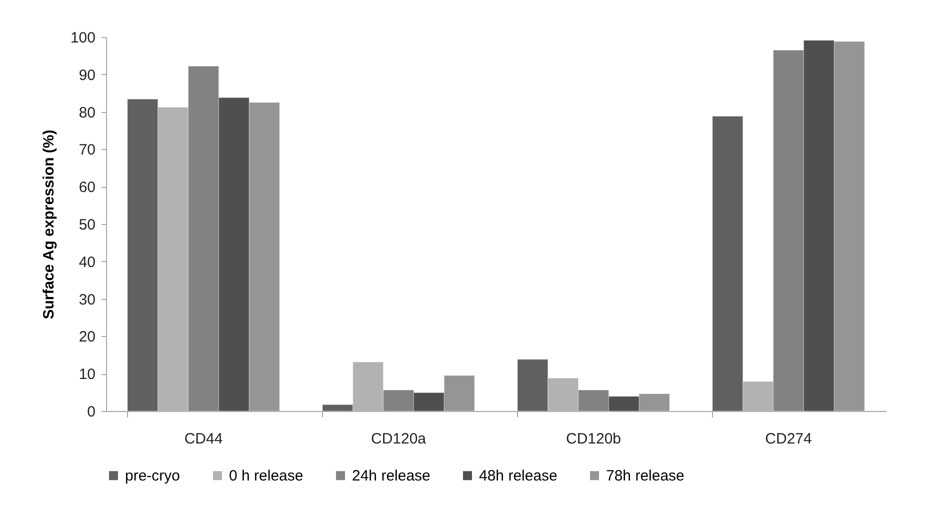 This screenshot has width=931, height=529. I want to click on x-tick-label: CD274, so click(788, 439).